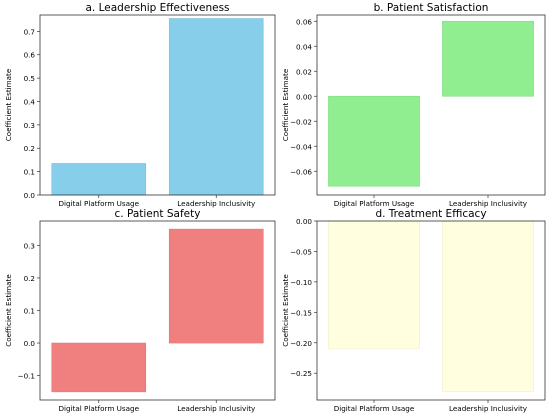  I want to click on y-tick-label: −0.06, so click(301, 171).